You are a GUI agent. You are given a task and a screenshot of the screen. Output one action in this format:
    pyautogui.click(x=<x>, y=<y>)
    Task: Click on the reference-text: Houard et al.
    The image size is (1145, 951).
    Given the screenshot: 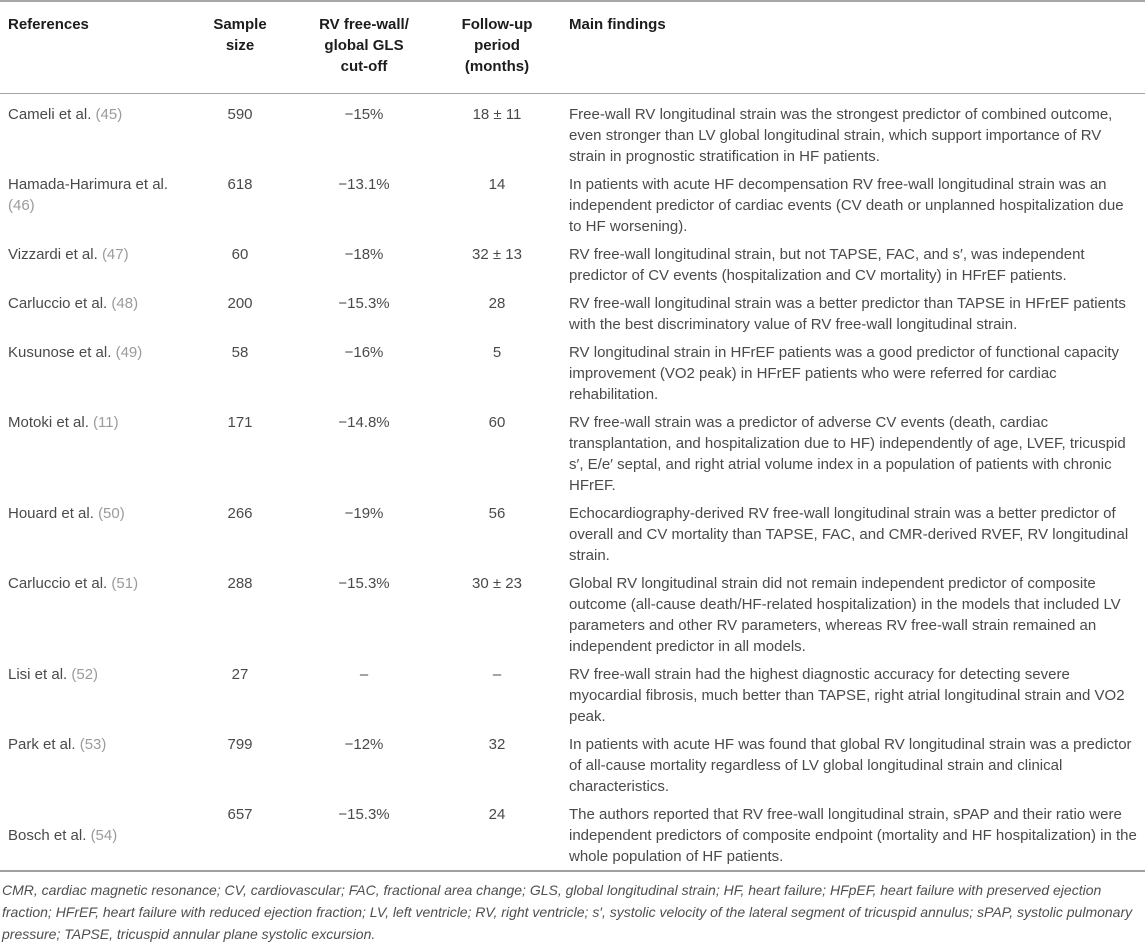 What is the action you would take?
    pyautogui.click(x=51, y=513)
    